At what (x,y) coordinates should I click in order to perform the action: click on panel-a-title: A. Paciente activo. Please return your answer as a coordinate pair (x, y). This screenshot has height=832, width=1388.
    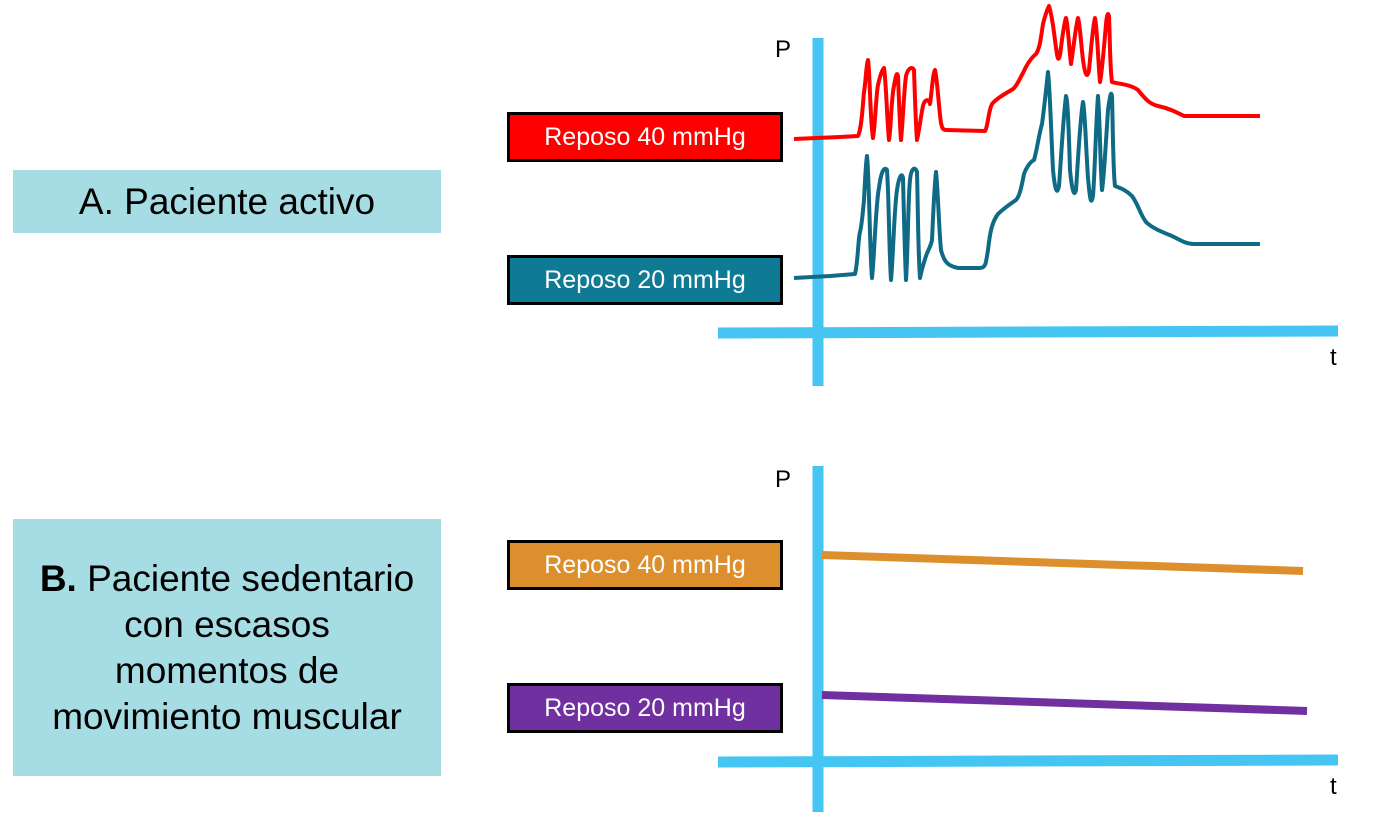
    Looking at the image, I should click on (227, 201).